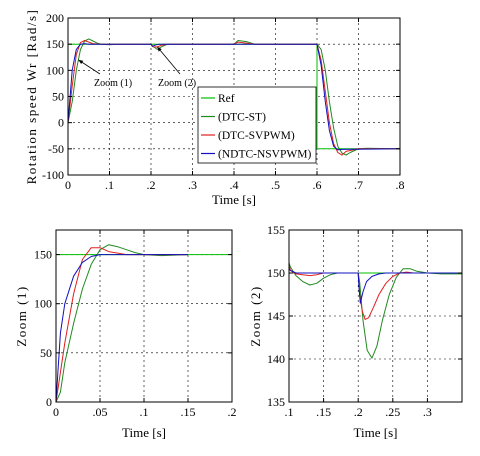  What do you see at coordinates (177, 83) in the screenshot?
I see `annotation-label: Zoom (2)` at bounding box center [177, 83].